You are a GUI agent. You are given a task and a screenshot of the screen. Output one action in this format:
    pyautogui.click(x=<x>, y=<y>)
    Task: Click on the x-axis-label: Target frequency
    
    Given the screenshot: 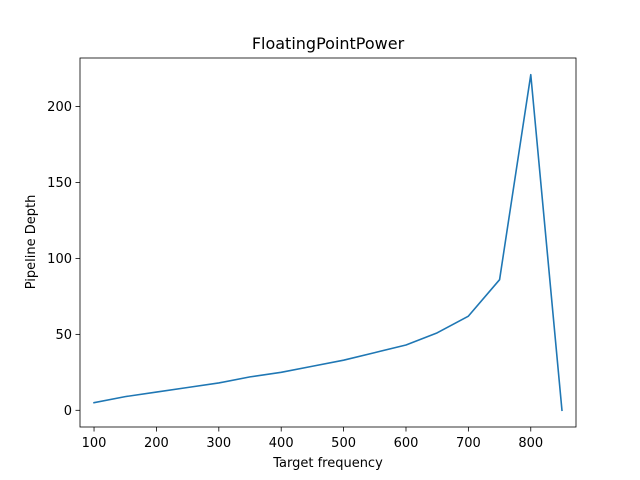 What is the action you would take?
    pyautogui.click(x=327, y=463)
    